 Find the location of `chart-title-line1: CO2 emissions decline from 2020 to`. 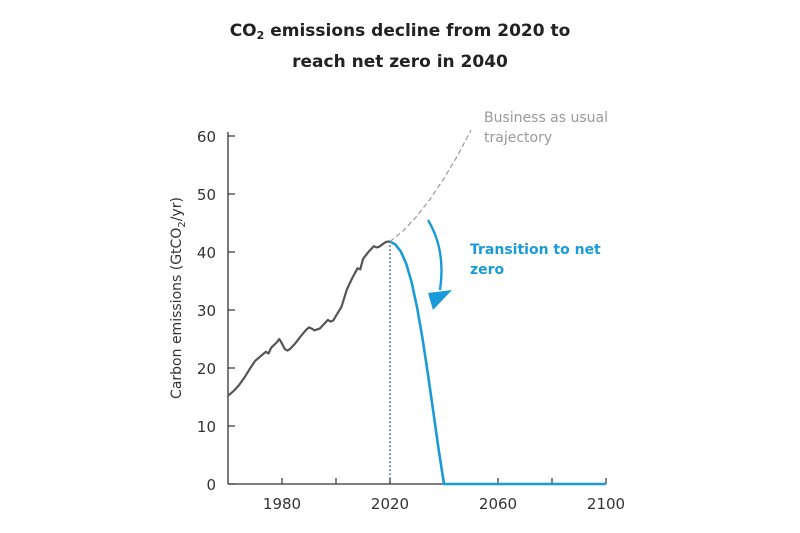

chart-title-line1: CO2 emissions decline from 2020 to is located at coordinates (400, 33).